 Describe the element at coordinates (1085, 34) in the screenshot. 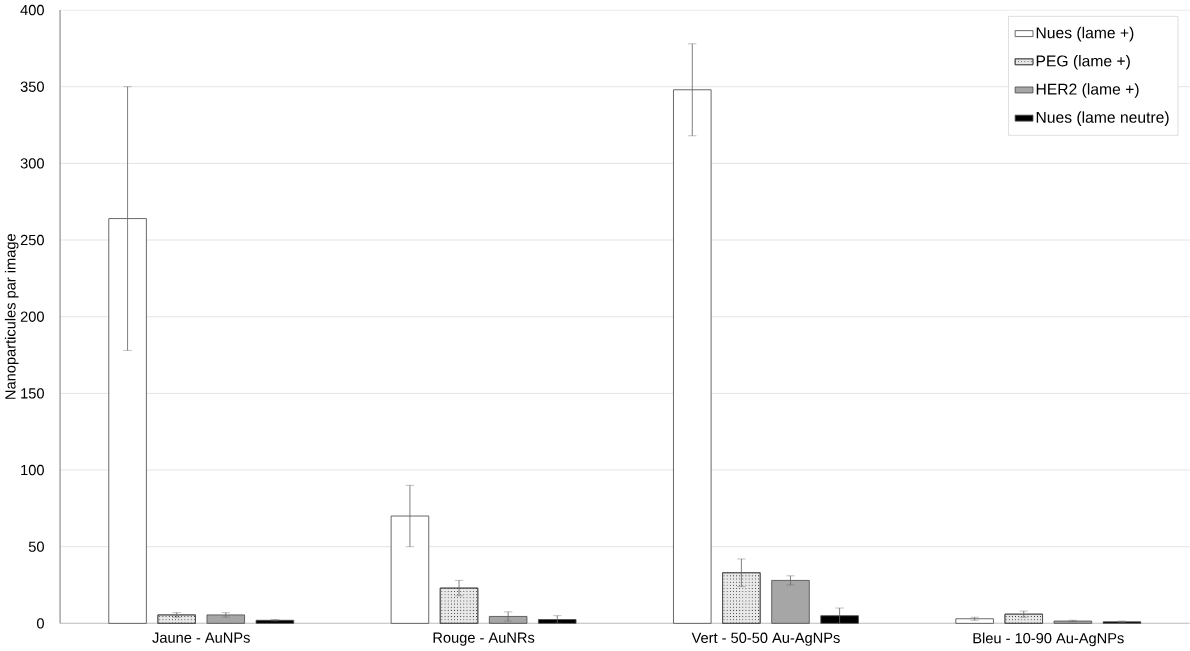

I see `legend-label: Nues (lame +)` at that location.